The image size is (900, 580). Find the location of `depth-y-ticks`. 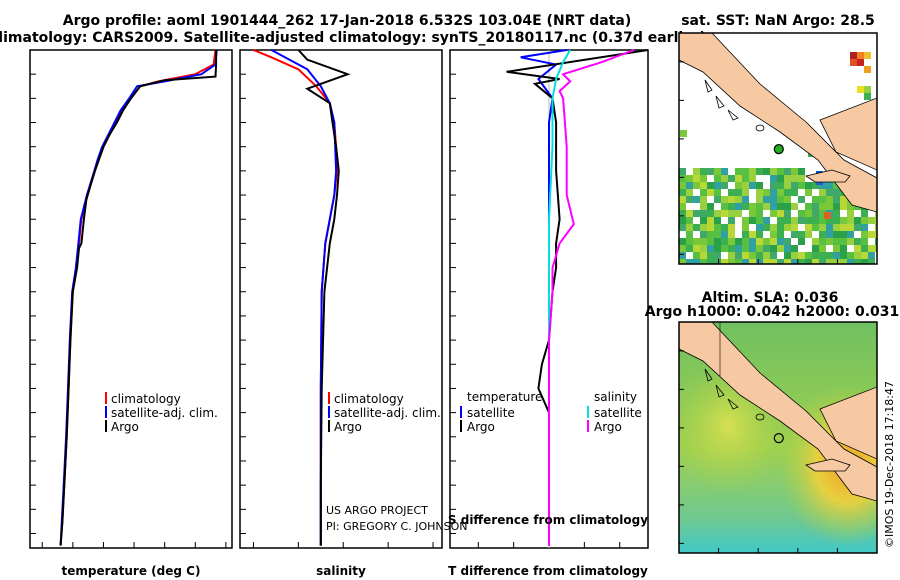

depth-y-ticks is located at coordinates (33, 291).